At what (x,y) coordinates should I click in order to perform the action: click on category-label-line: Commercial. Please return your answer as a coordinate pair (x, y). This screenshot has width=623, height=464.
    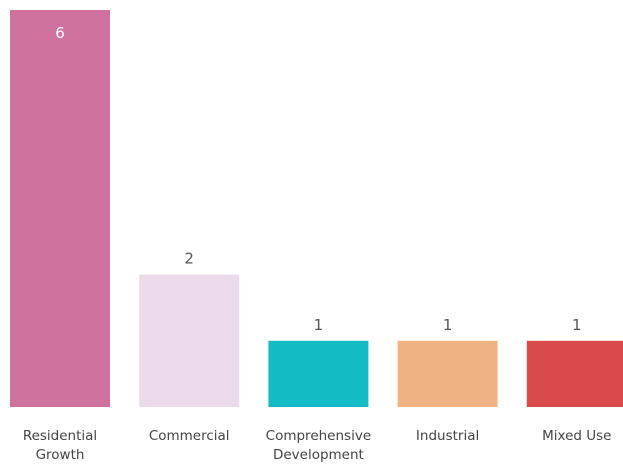
    Looking at the image, I should click on (189, 436).